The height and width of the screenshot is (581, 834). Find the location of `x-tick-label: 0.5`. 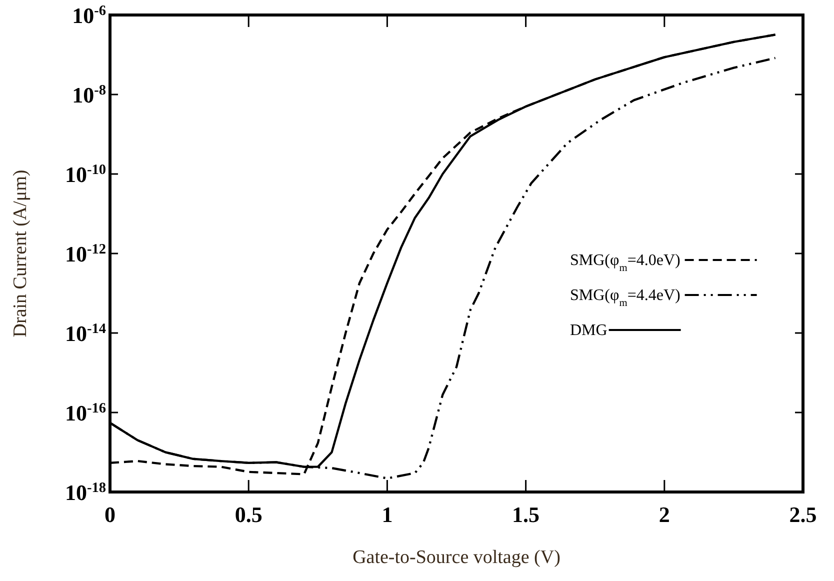

x-tick-label: 0.5 is located at coordinates (248, 514).